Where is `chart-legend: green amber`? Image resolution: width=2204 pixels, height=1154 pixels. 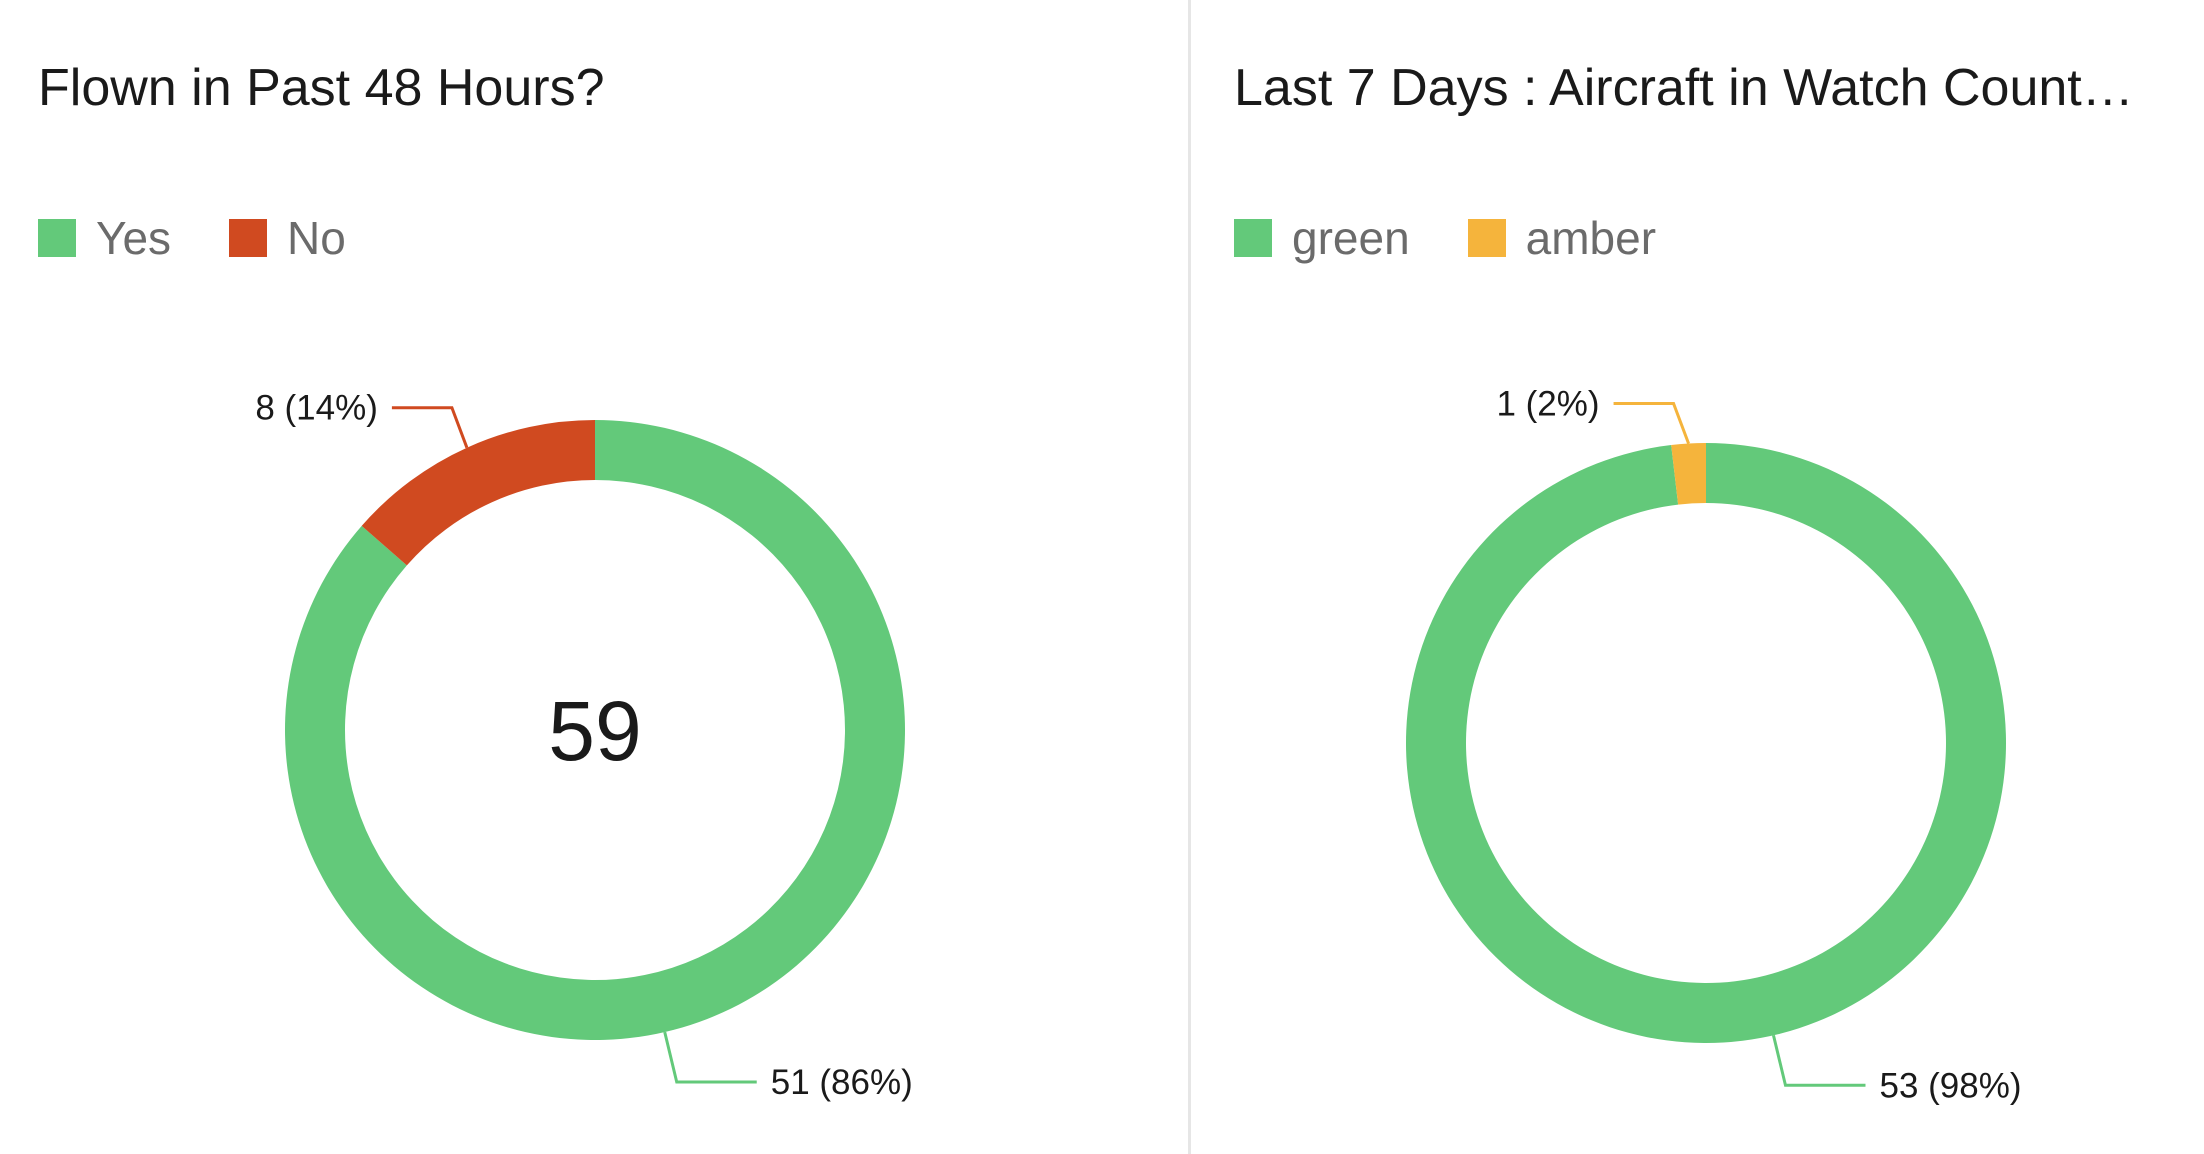
chart-legend: green amber is located at coordinates (1474, 238).